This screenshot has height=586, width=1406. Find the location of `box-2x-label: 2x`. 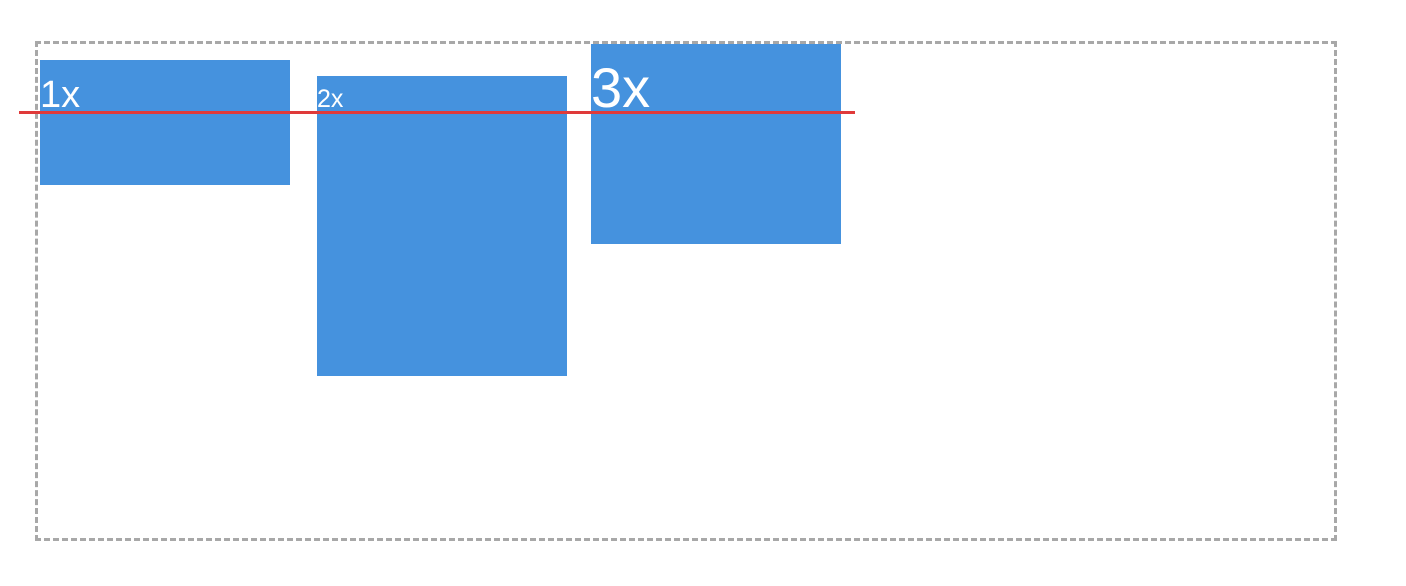

box-2x-label: 2x is located at coordinates (330, 99).